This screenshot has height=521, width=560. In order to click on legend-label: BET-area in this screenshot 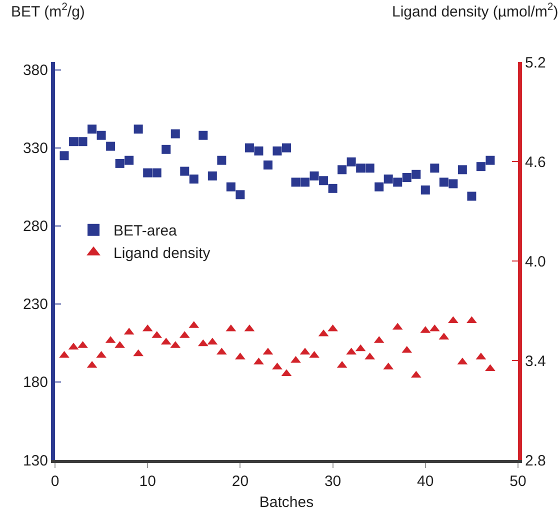, I will do `click(146, 231)`.